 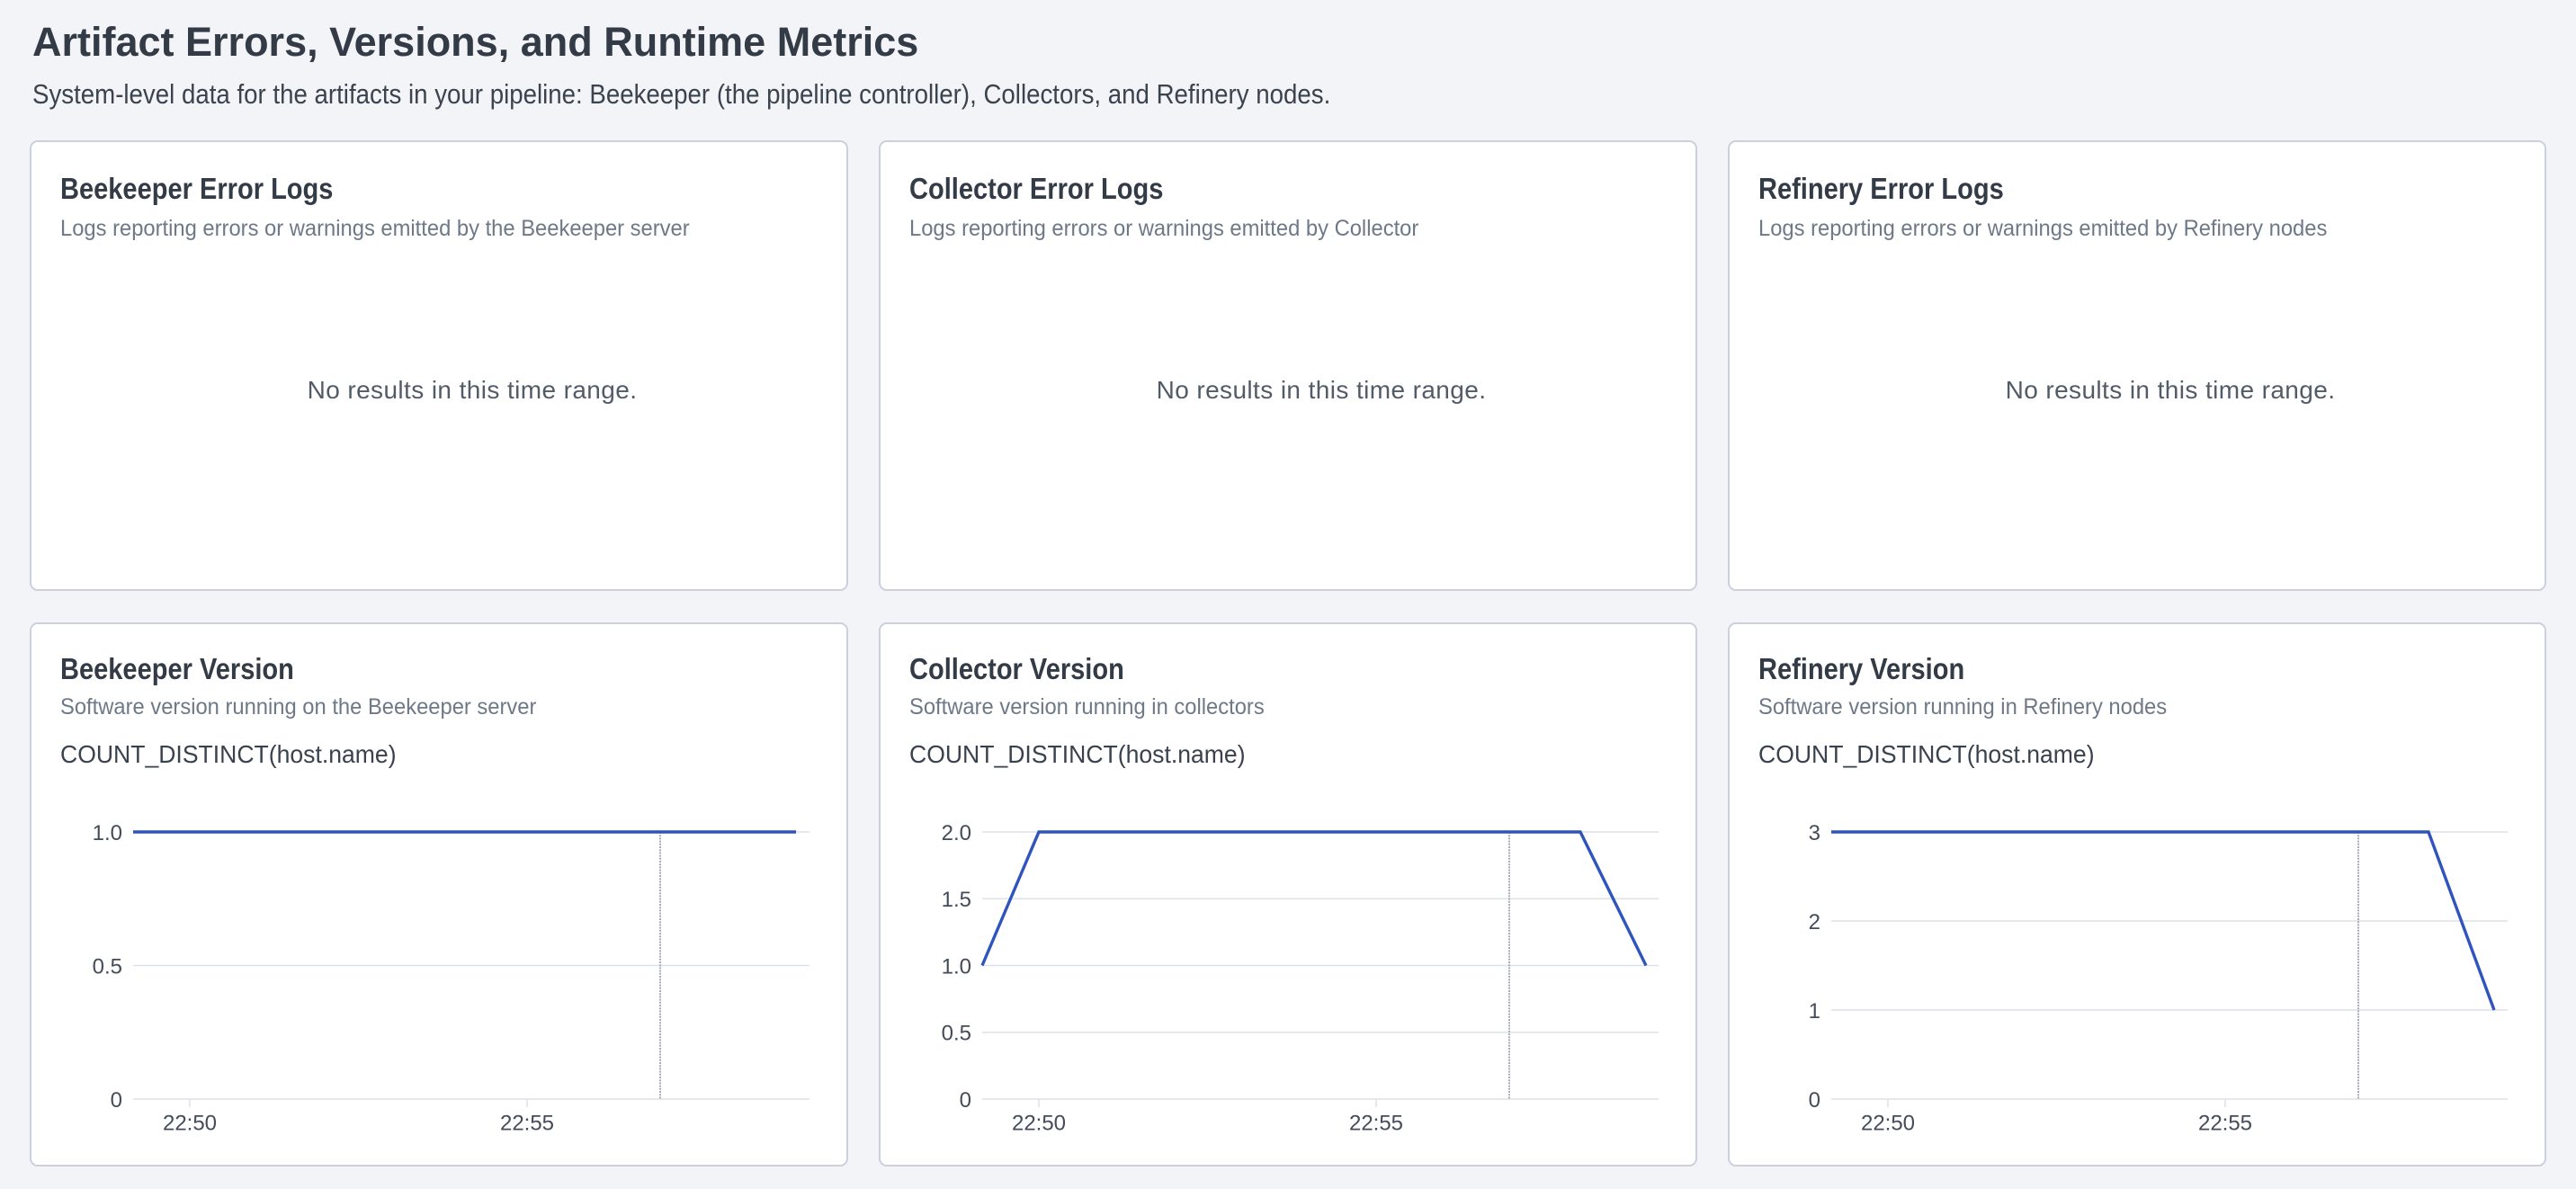 What do you see at coordinates (1814, 1012) in the screenshot?
I see `svg-text: 1` at bounding box center [1814, 1012].